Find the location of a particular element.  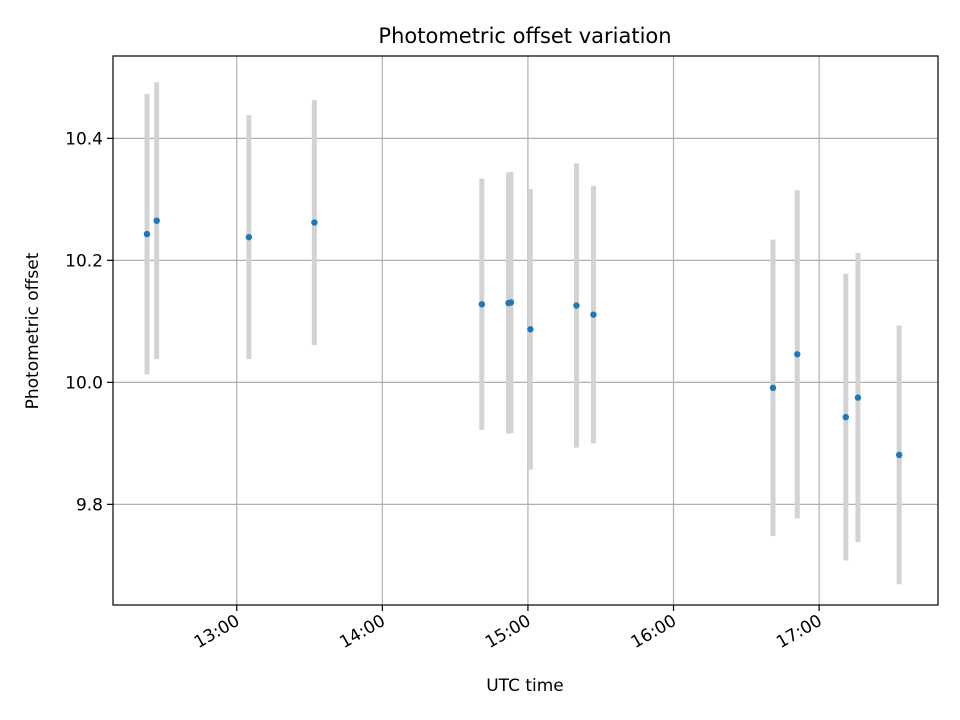

y-tick-label: 10.4 is located at coordinates (84, 139).